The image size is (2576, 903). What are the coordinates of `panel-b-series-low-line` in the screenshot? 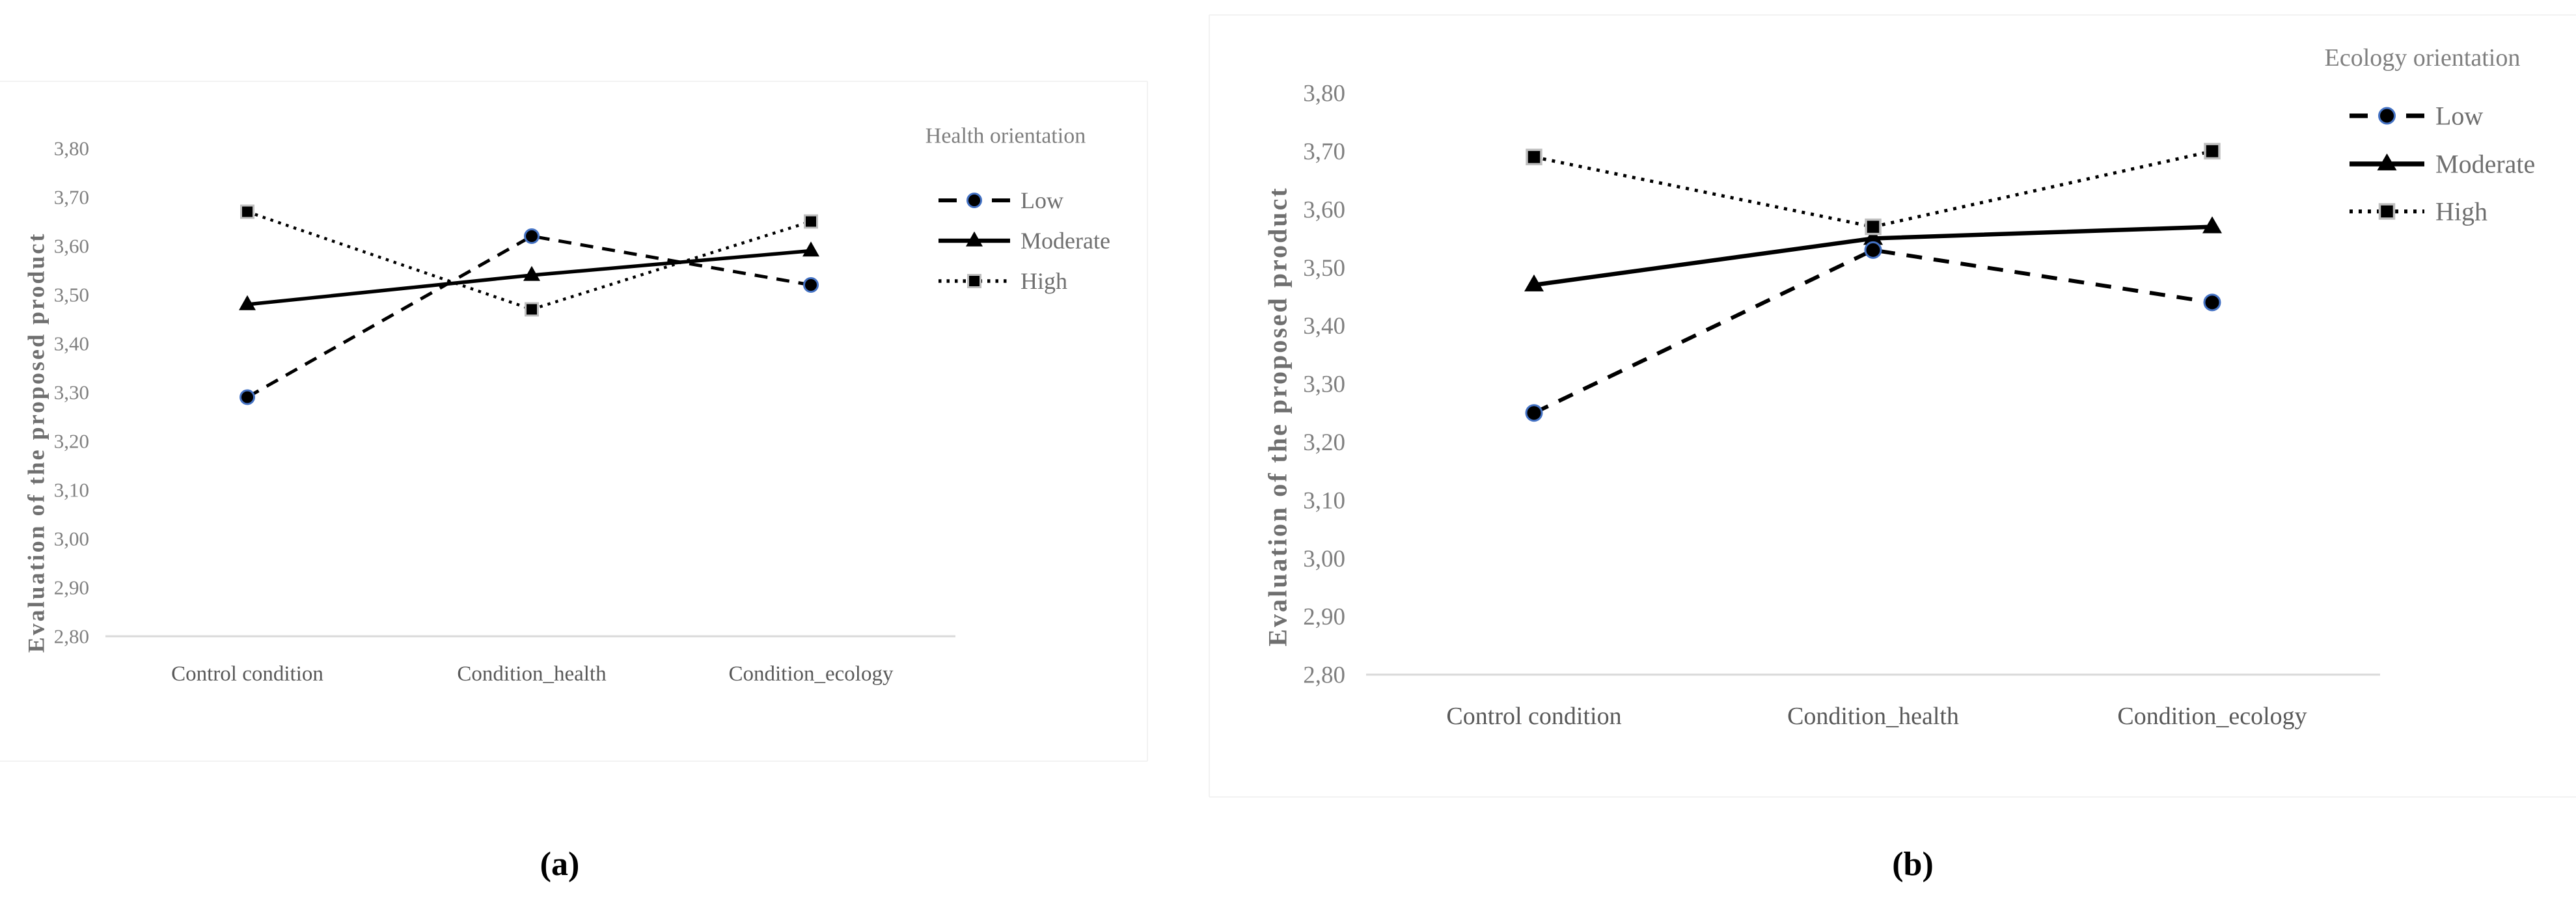 It's located at (1873, 331).